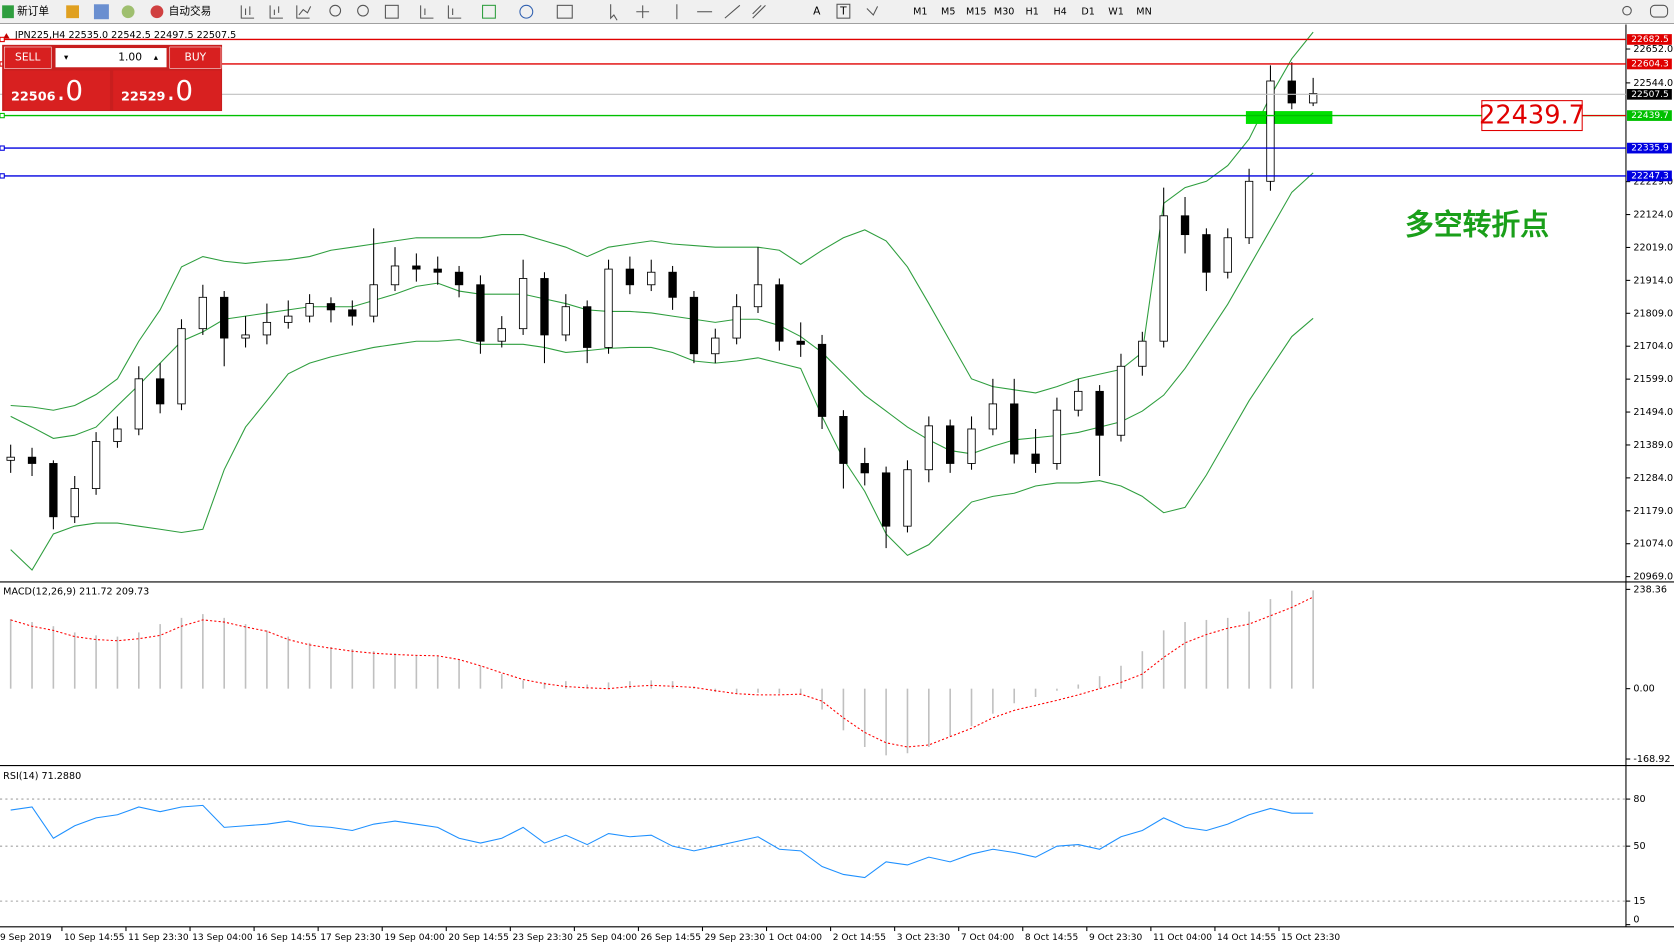  I want to click on auto-trading-button: 自动交易, so click(190, 11).